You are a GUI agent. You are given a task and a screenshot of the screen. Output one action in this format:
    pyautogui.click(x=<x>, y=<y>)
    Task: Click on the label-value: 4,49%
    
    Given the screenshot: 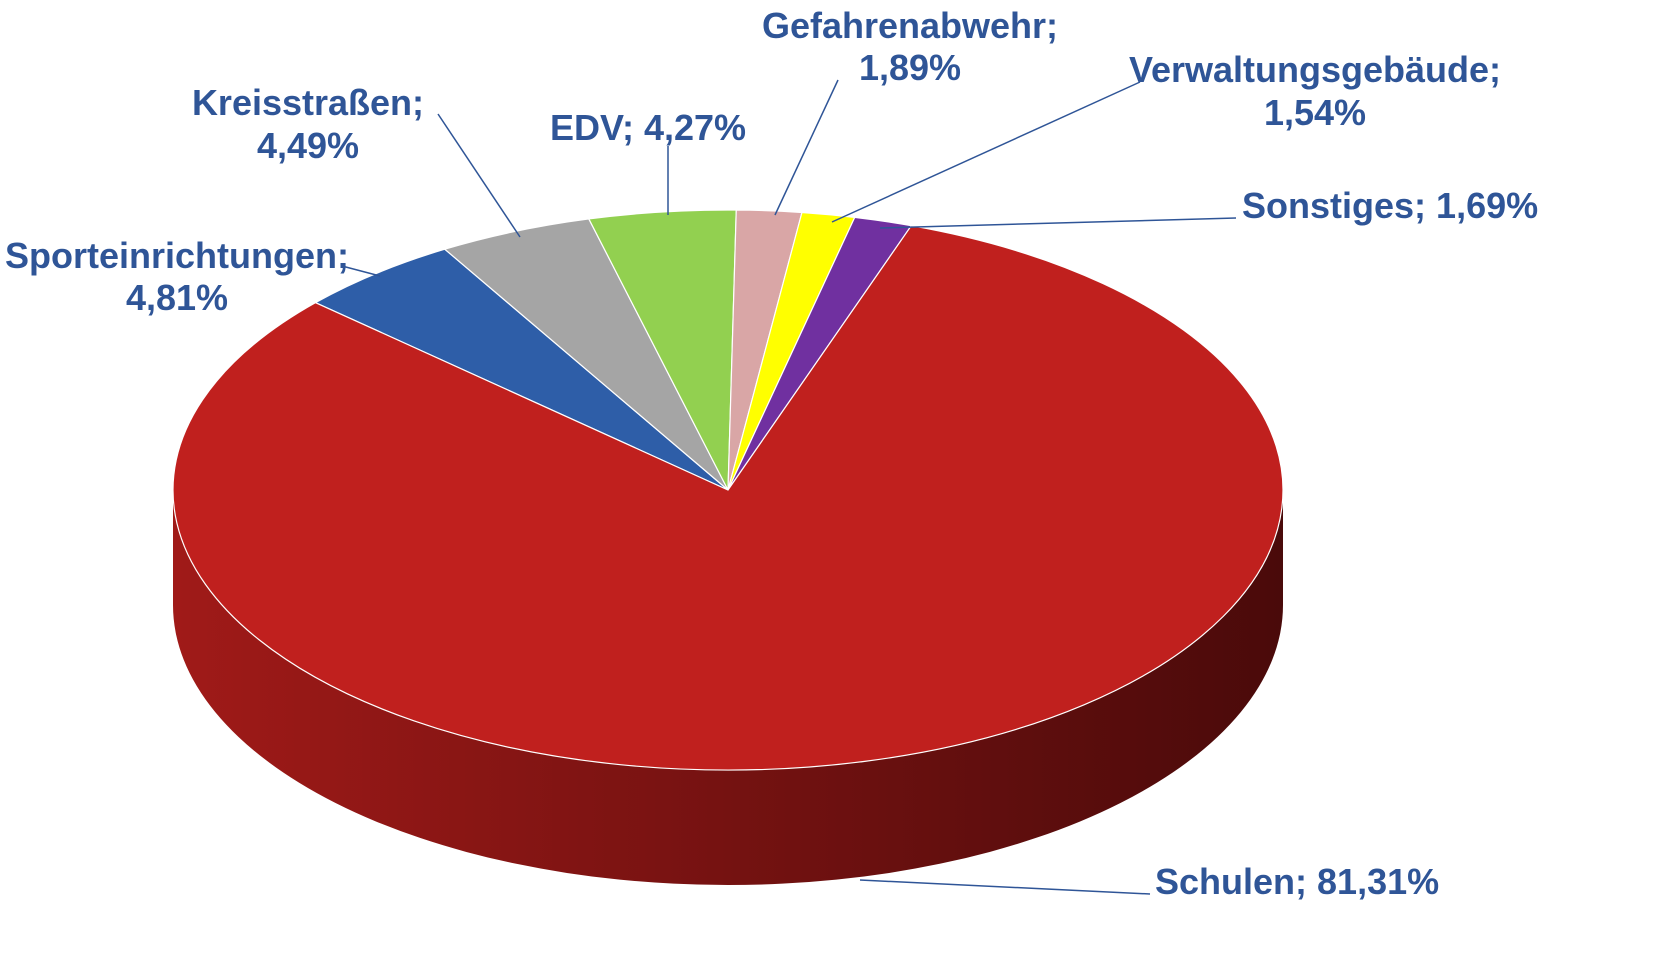 What is the action you would take?
    pyautogui.click(x=308, y=145)
    